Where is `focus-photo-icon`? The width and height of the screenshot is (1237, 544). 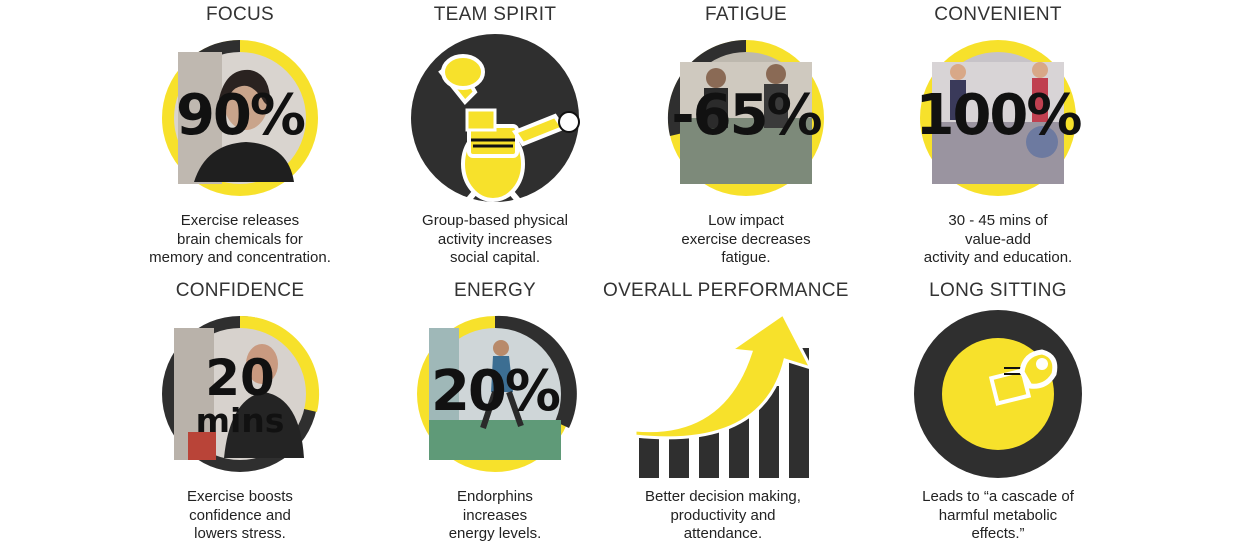 focus-photo-icon is located at coordinates (240, 118).